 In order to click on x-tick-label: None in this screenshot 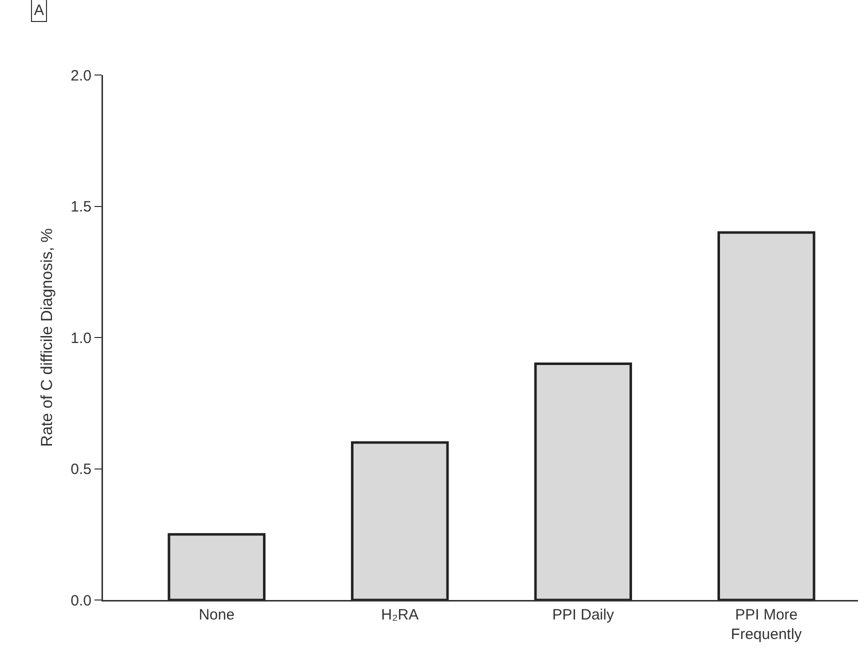, I will do `click(216, 615)`.